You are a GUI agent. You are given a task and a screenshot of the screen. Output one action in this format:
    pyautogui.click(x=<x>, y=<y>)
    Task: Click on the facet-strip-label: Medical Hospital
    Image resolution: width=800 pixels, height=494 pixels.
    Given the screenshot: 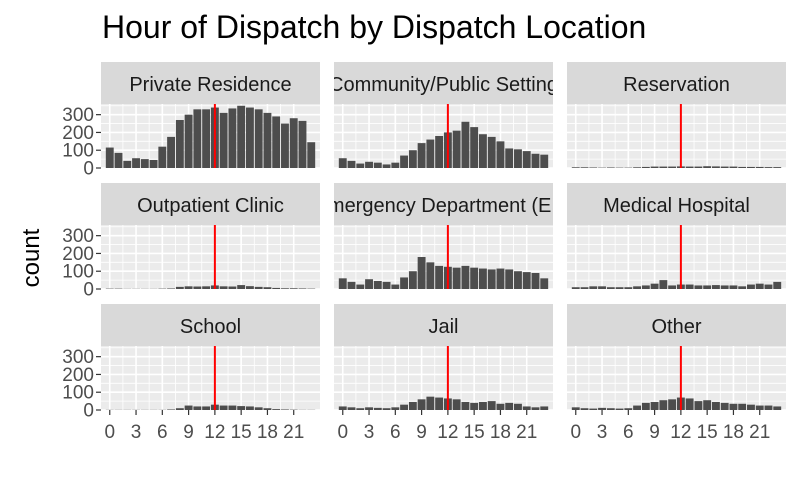 What is the action you would take?
    pyautogui.click(x=676, y=206)
    